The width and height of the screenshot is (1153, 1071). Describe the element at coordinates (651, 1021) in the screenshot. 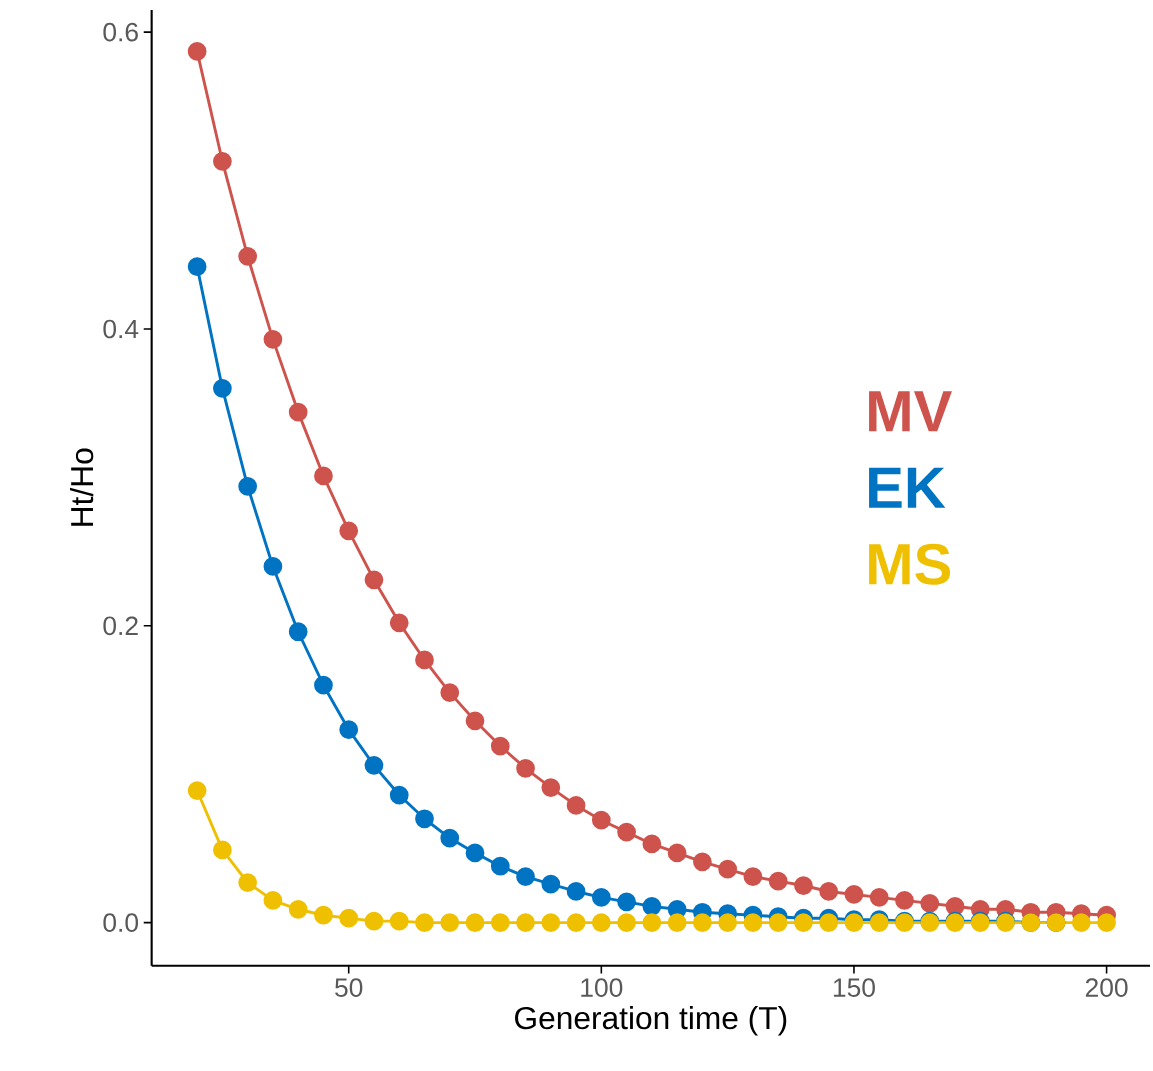

I see `x-axis-title: Generation time (T)` at that location.